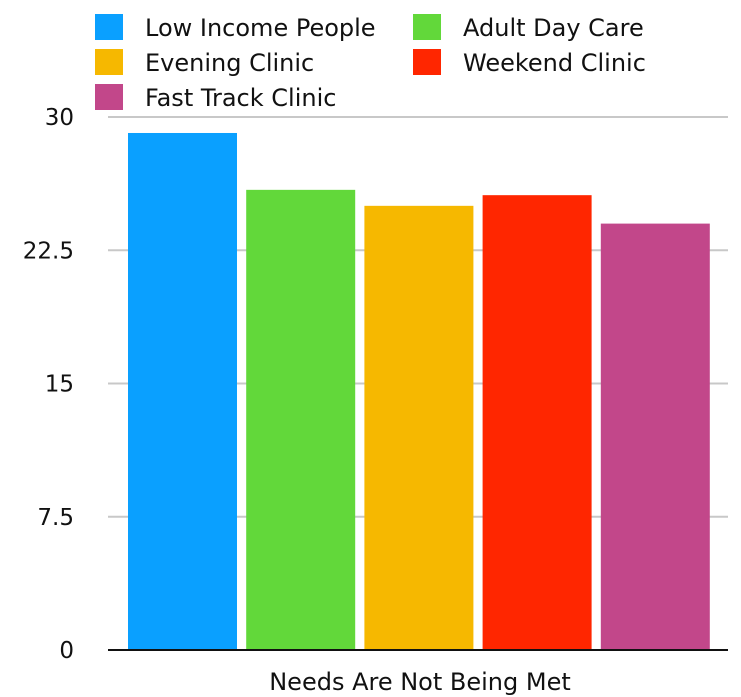 The width and height of the screenshot is (741, 697). What do you see at coordinates (554, 63) in the screenshot?
I see `legend-label: Weekend Clinic` at bounding box center [554, 63].